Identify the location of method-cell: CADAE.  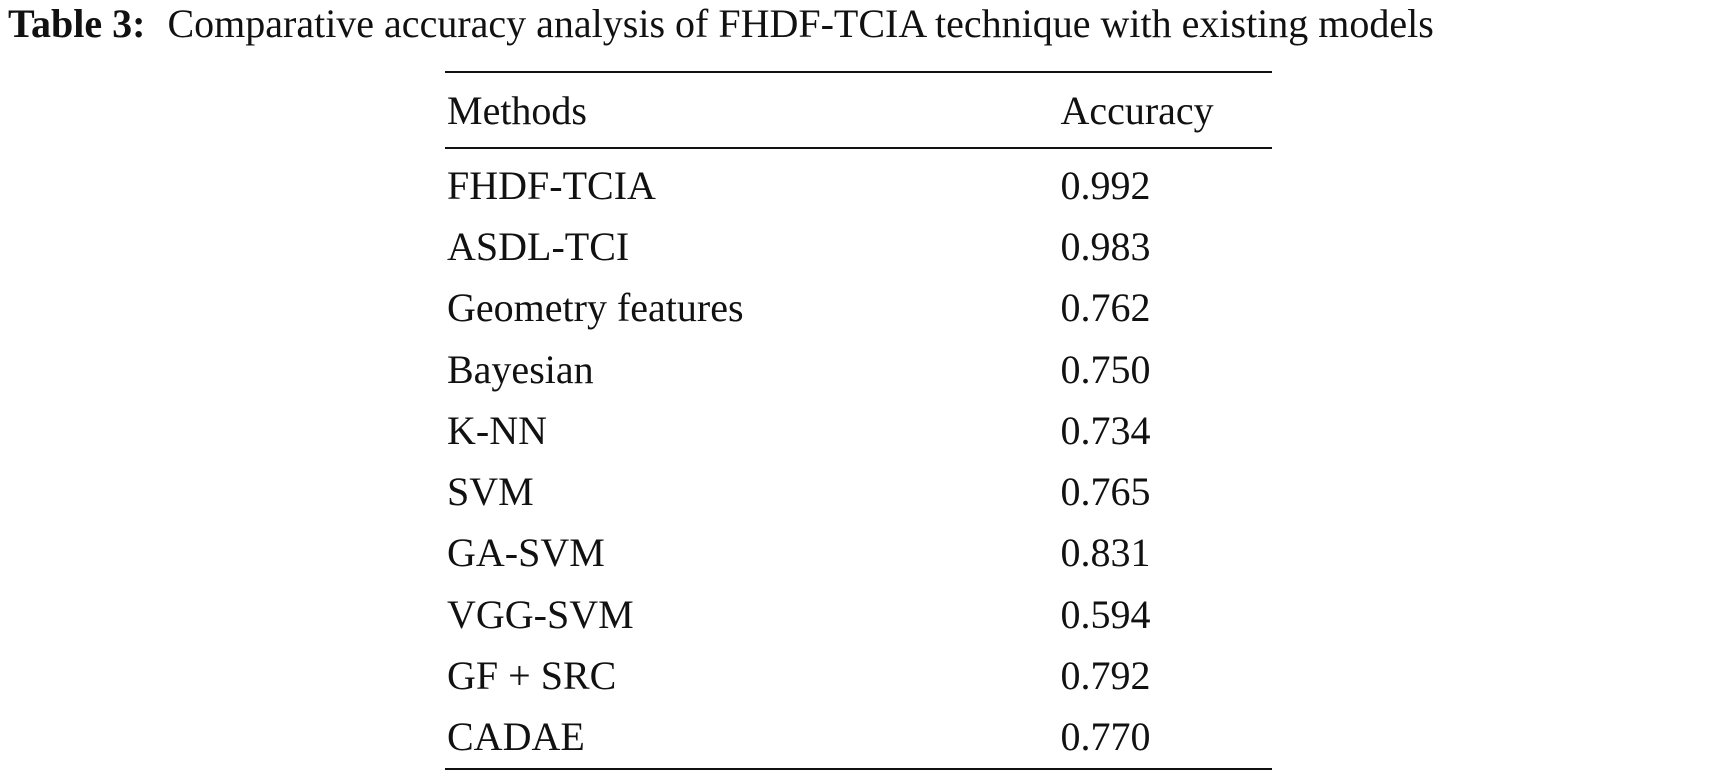
(752, 738).